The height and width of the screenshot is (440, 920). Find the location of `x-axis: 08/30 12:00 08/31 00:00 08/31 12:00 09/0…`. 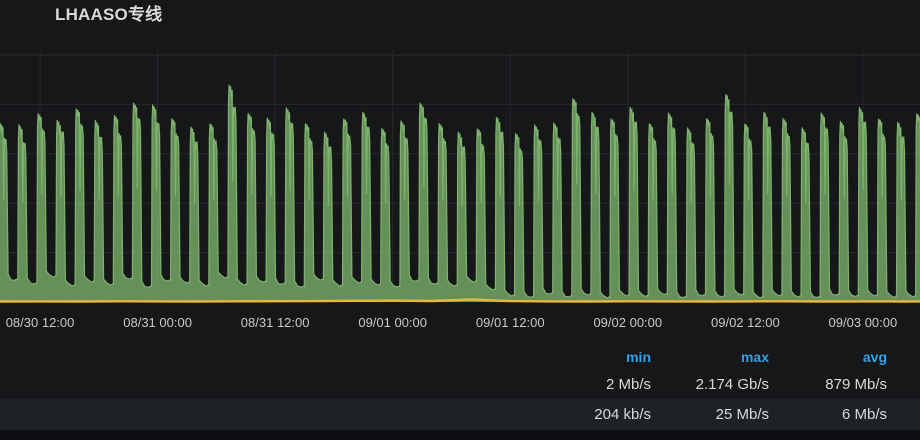

x-axis: 08/30 12:00 08/31 00:00 08/31 12:00 09/0… is located at coordinates (460, 326).